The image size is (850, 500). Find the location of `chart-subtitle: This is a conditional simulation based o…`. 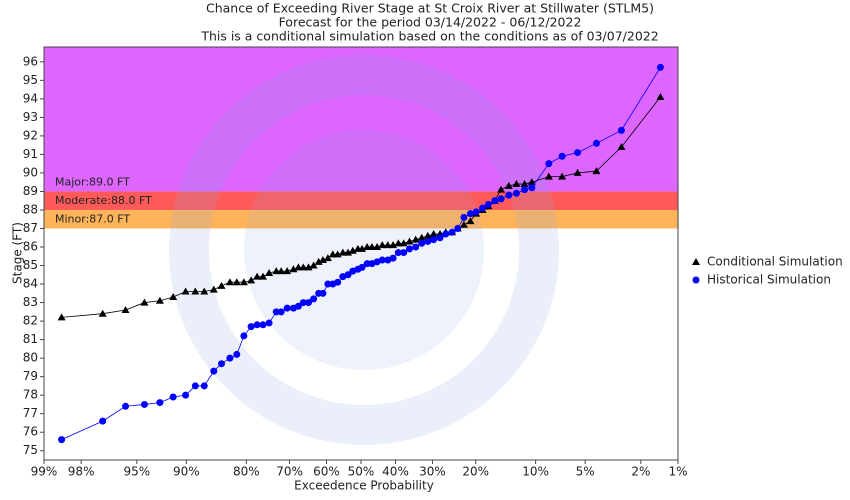

chart-subtitle: This is a conditional simulation based o… is located at coordinates (429, 36).